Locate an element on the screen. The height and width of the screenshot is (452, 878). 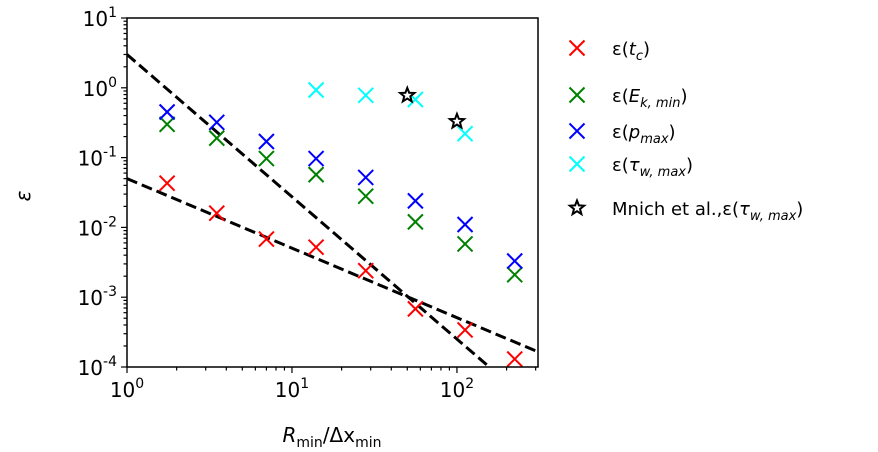
legend-label-4: ε(τw, max) is located at coordinates (652, 167).